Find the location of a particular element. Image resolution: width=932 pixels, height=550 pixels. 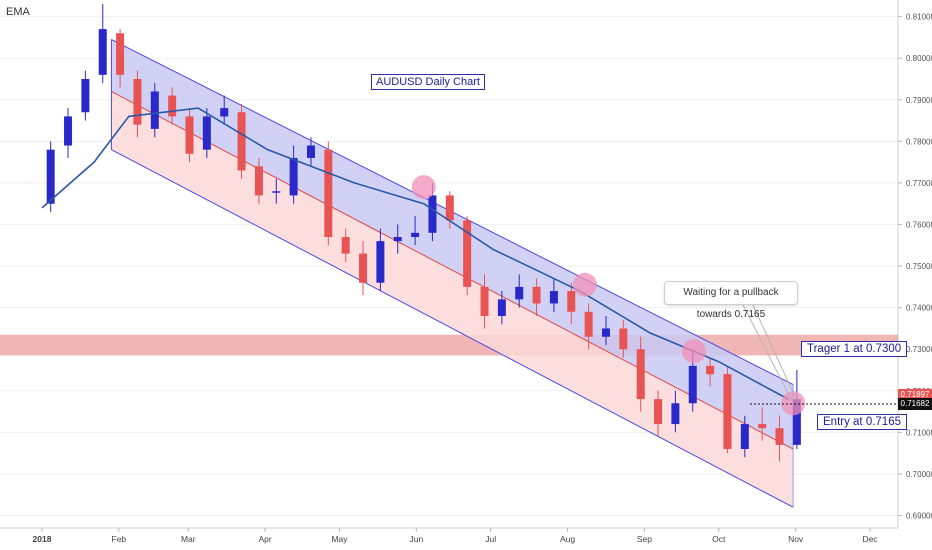

price-tick-label: 0.69000 is located at coordinates (919, 516).